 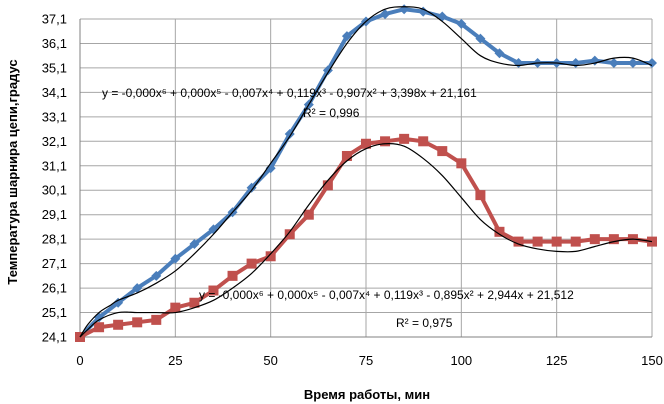 What do you see at coordinates (331, 113) in the screenshot?
I see `trendline-r2-blue: R² = 0,996` at bounding box center [331, 113].